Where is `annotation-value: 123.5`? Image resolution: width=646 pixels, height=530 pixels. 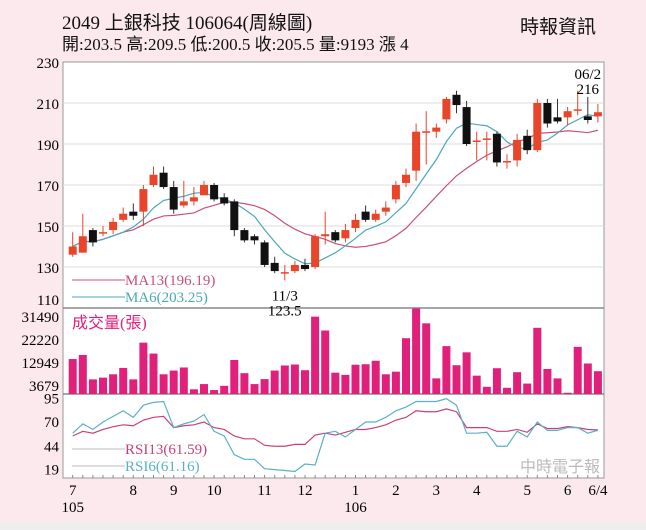
annotation-value: 123.5 is located at coordinates (285, 311).